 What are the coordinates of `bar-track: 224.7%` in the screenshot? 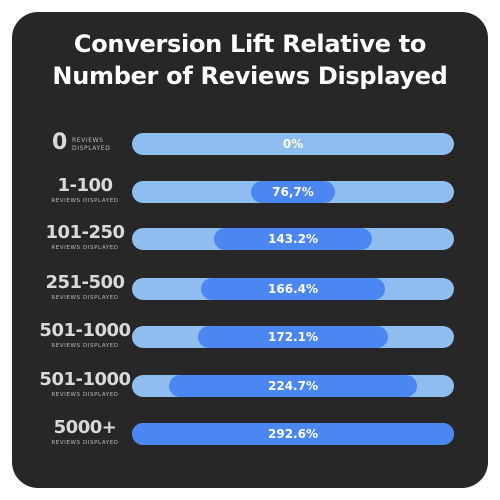 It's located at (293, 386).